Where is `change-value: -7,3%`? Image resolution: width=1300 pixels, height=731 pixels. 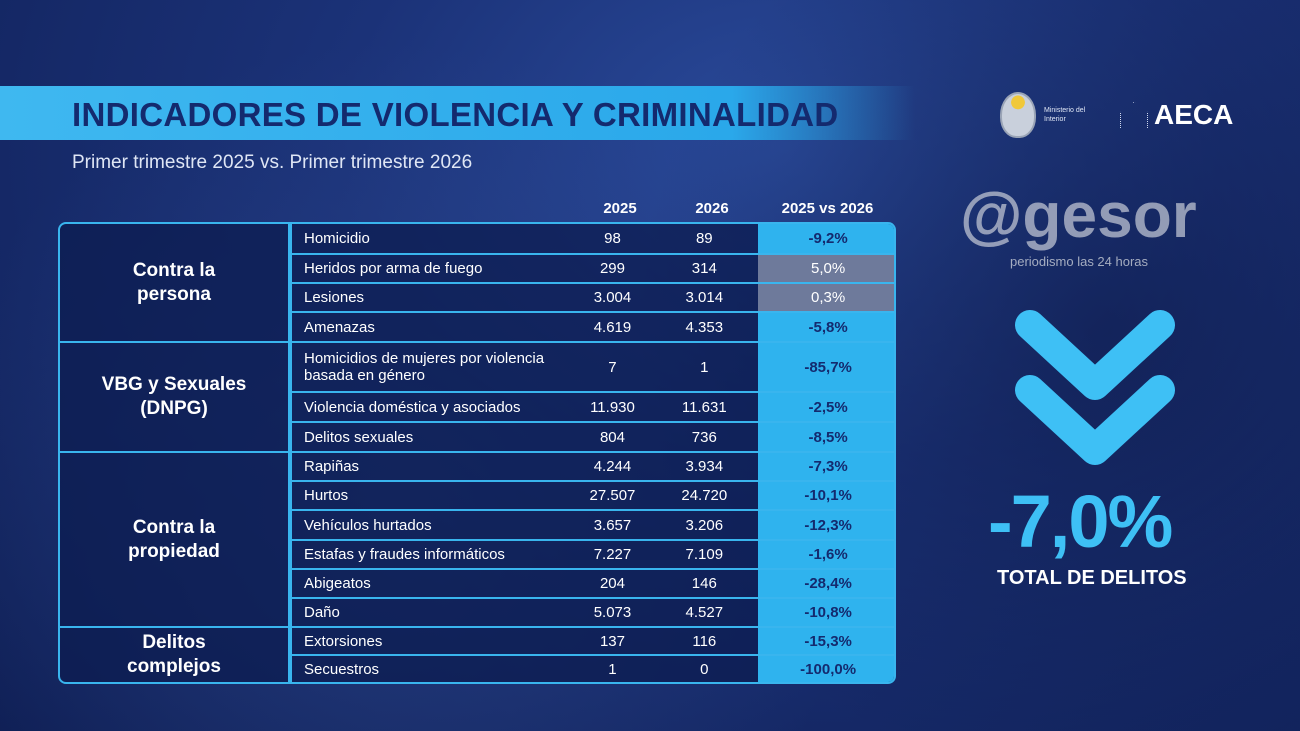
change-value: -7,3% is located at coordinates (828, 466).